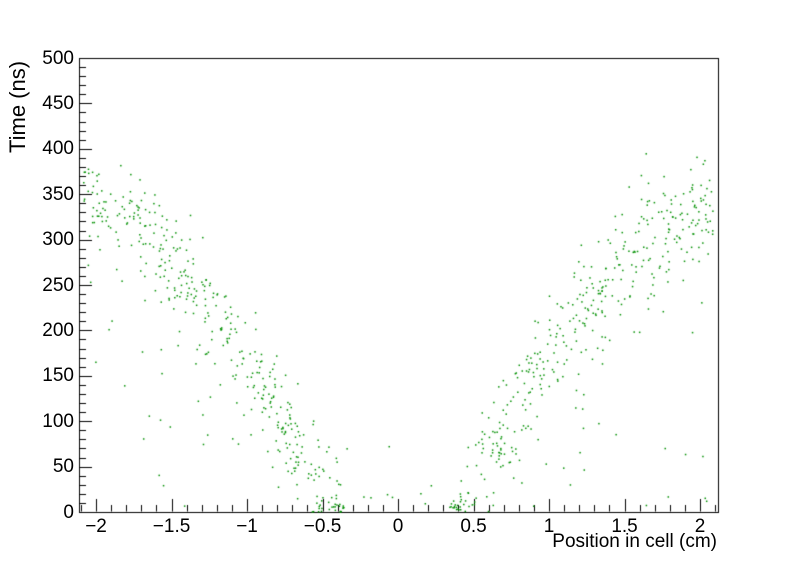 Image resolution: width=796 pixels, height=572 pixels. I want to click on x-tick-label: 1.5, so click(624, 526).